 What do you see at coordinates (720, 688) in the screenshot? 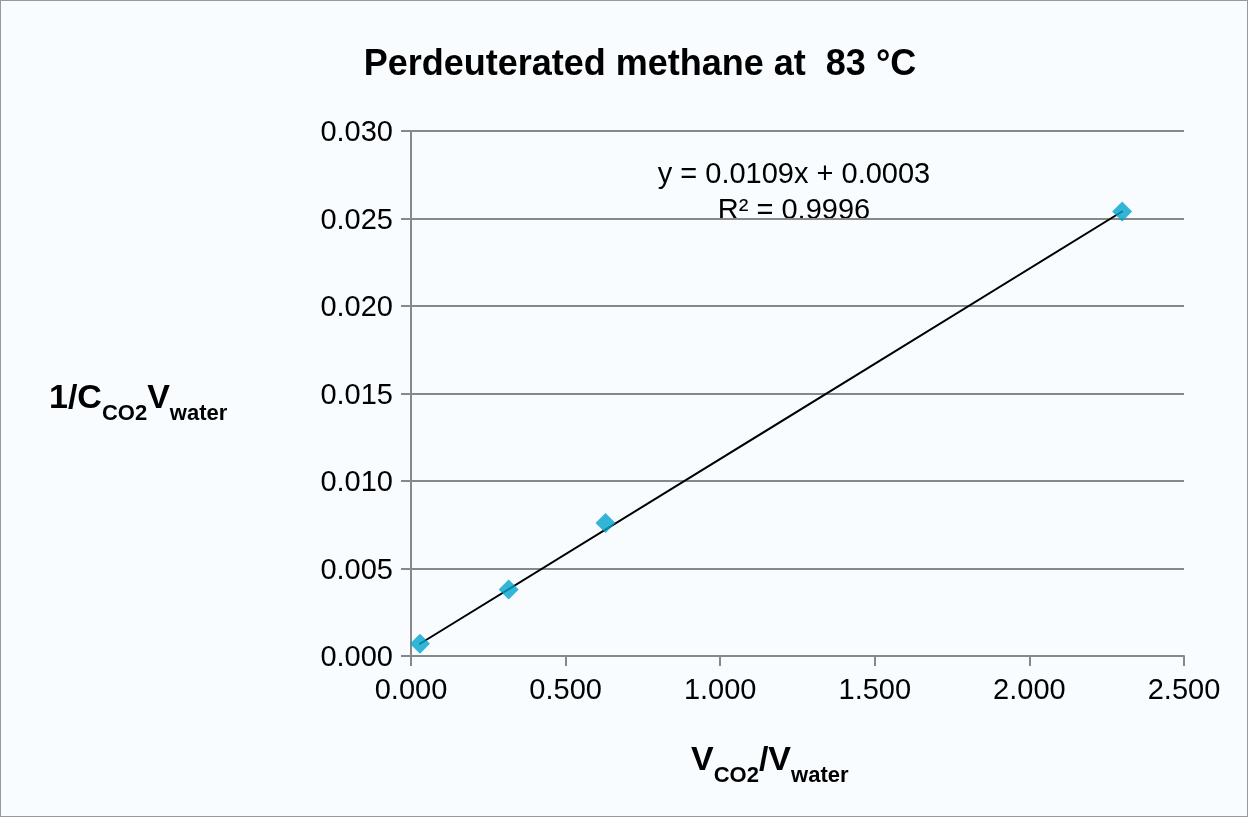
I see `x-tick-label: 1.000` at bounding box center [720, 688].